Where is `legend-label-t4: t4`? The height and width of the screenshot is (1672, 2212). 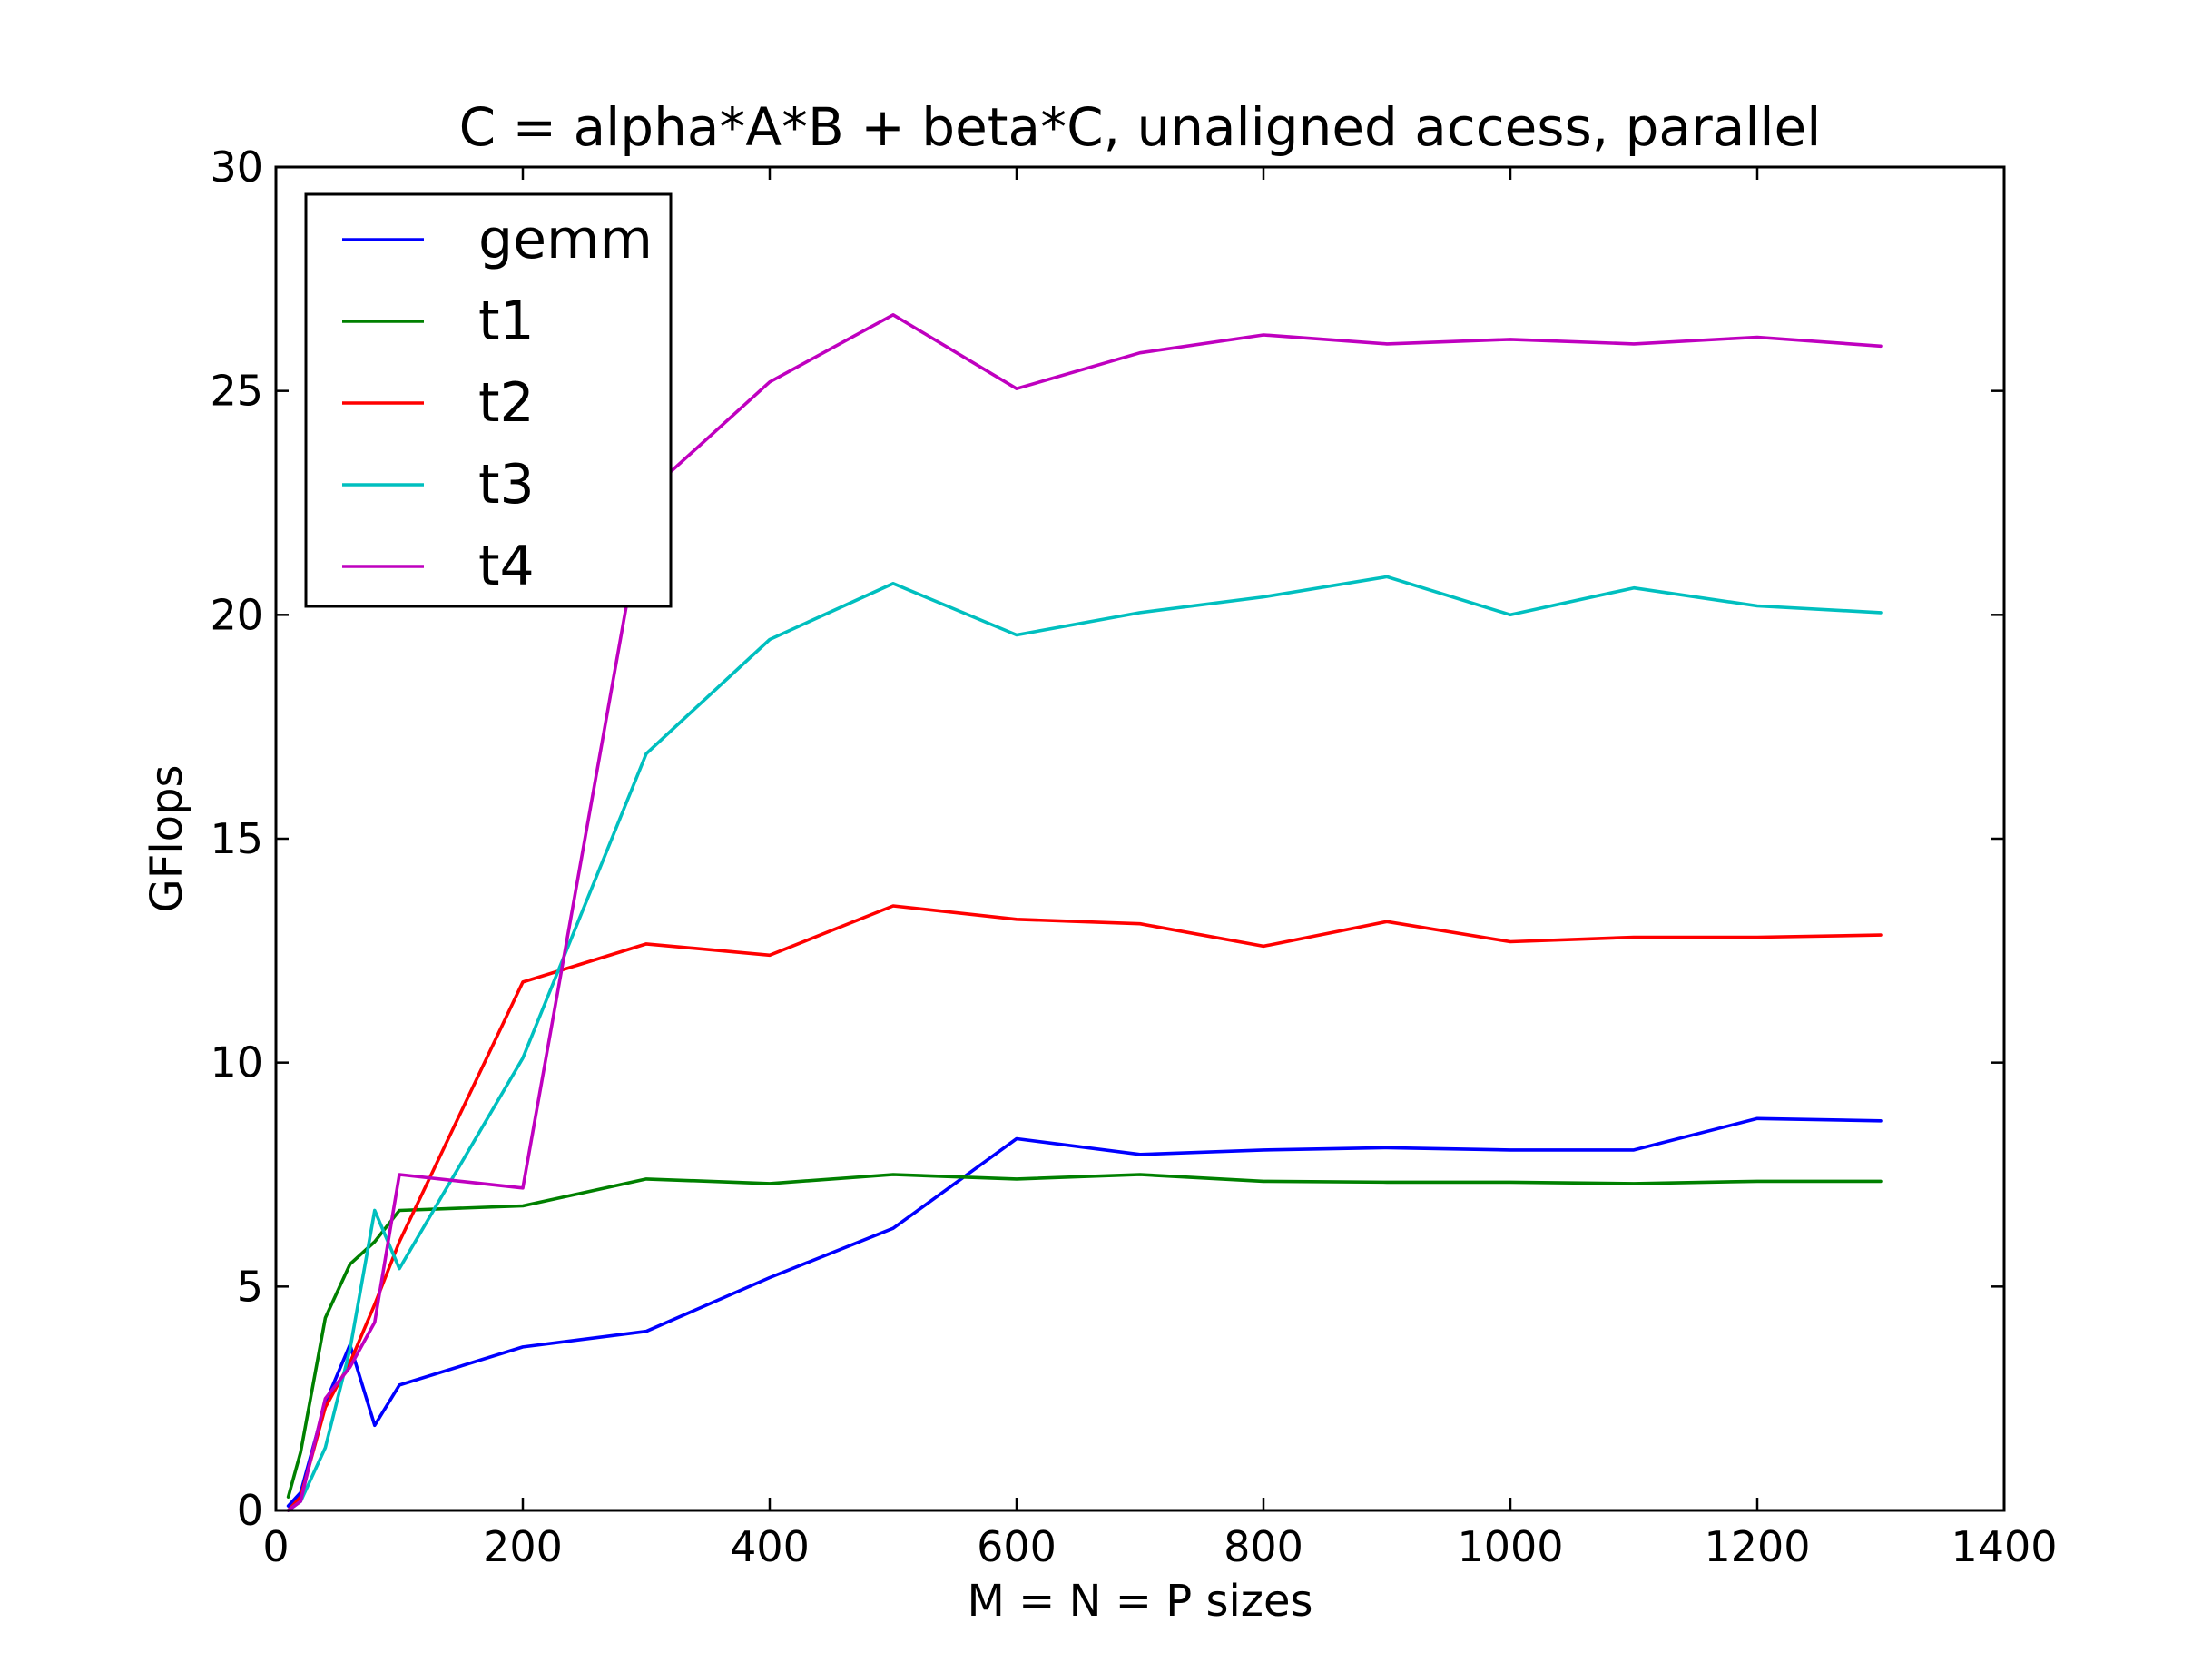
legend-label-t4: t4 is located at coordinates (506, 566).